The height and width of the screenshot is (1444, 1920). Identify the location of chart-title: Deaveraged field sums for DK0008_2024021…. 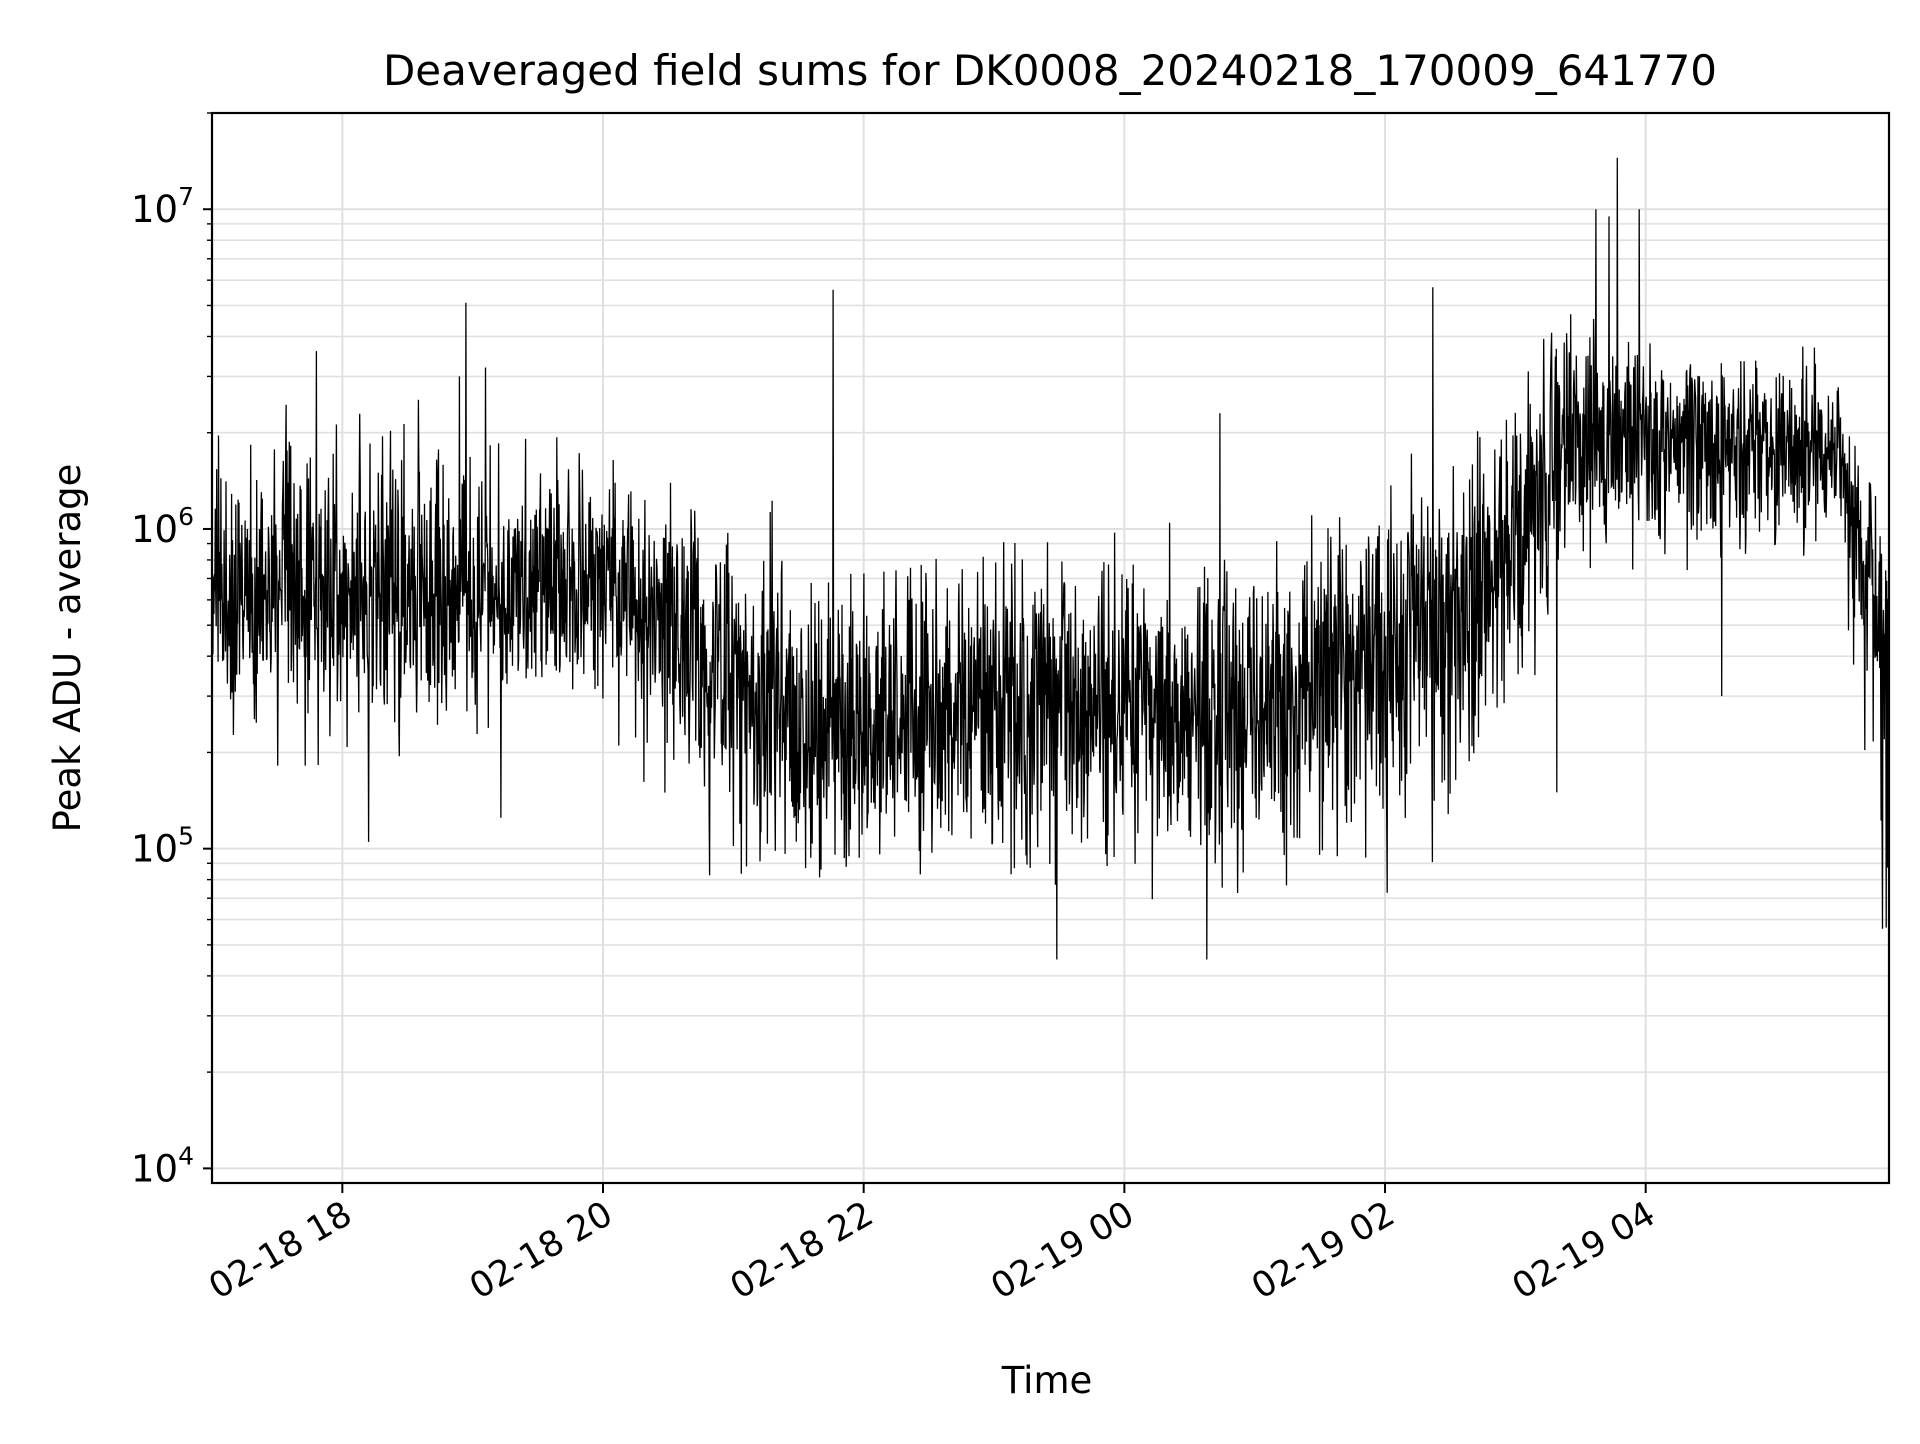
(1050, 70).